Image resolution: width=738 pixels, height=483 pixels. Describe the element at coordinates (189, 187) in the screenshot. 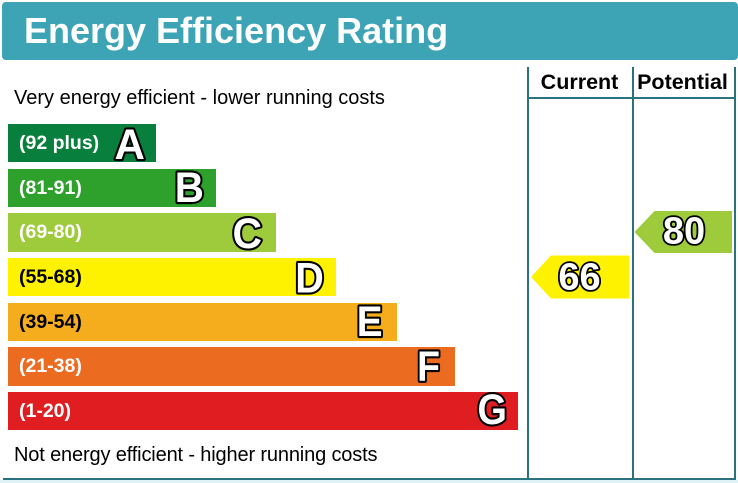

I see `svg-text: B` at that location.